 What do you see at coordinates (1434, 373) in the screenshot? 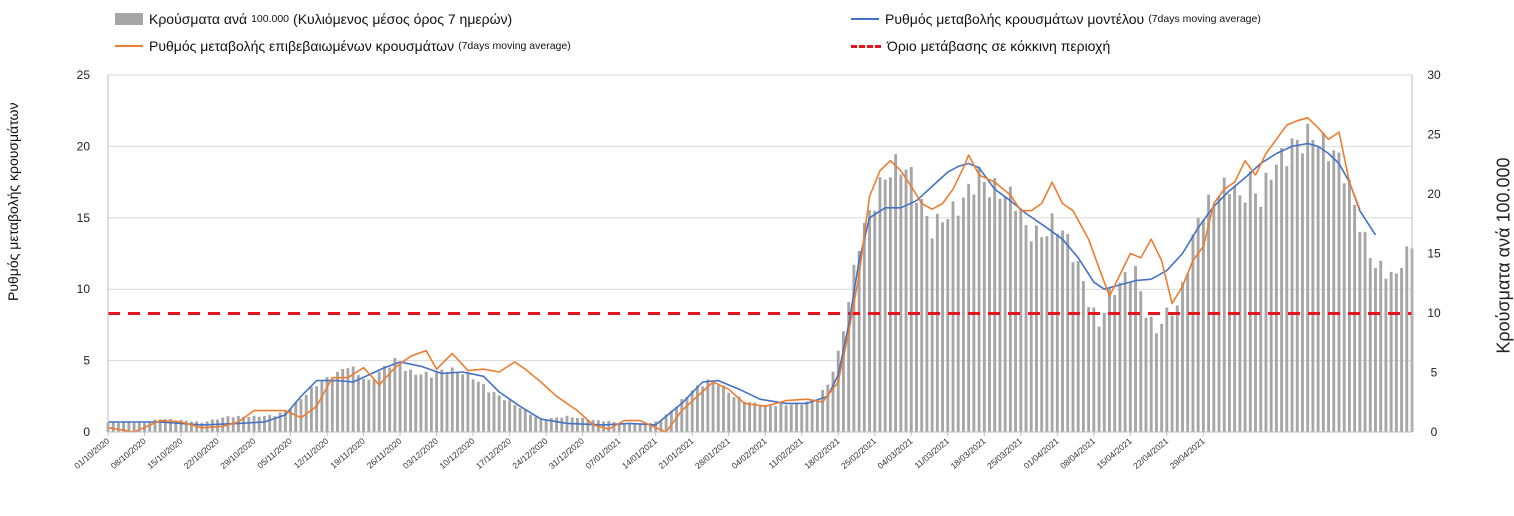
I see `y-tick-right-label: 5` at bounding box center [1434, 373].